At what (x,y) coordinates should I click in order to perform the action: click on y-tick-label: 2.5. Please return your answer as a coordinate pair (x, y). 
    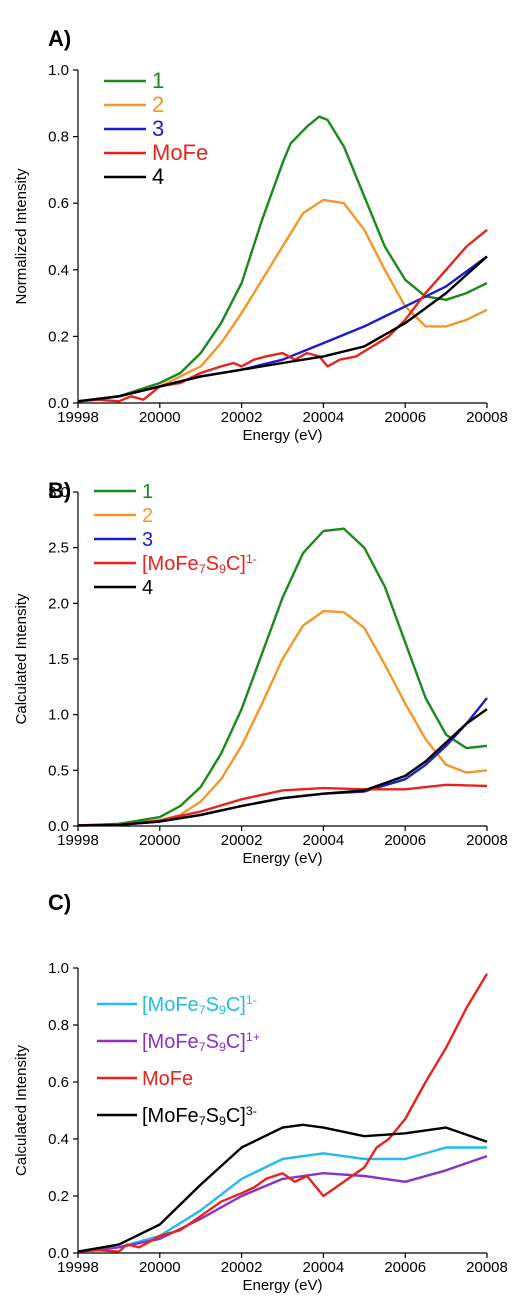
    Looking at the image, I should click on (58, 548).